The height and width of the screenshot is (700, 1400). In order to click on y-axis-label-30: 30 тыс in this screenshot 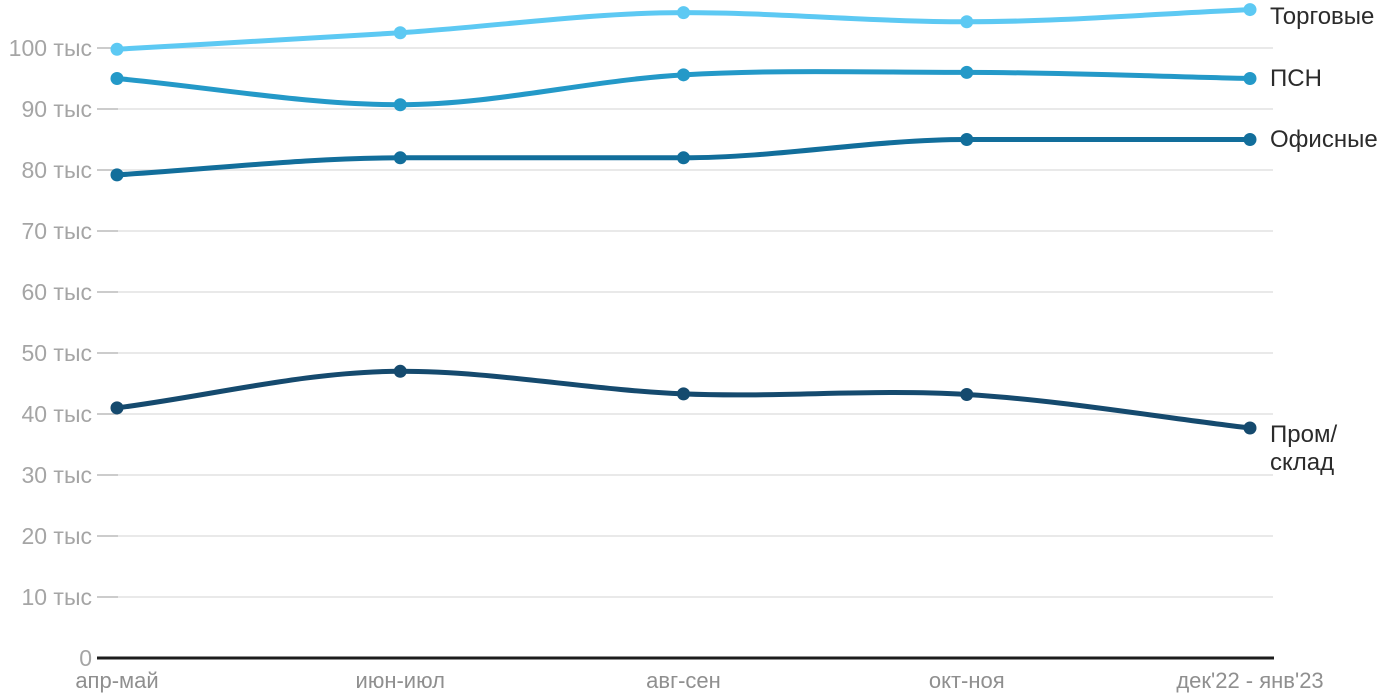, I will do `click(56, 475)`.